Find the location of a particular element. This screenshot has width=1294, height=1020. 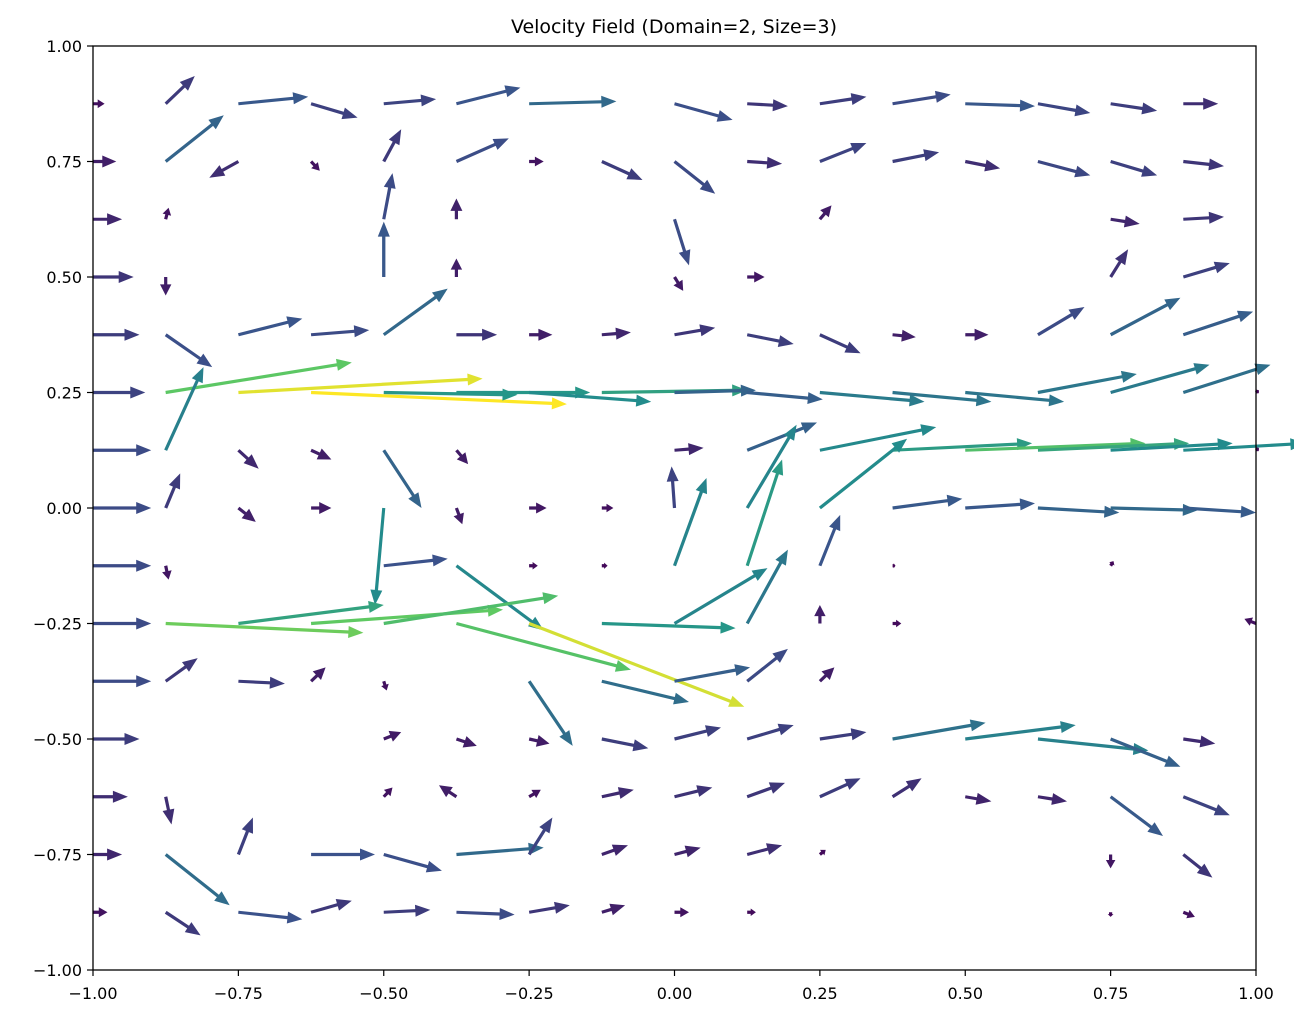

chart-title: Velocity Field (Domain=2, Size=3) is located at coordinates (674, 27).